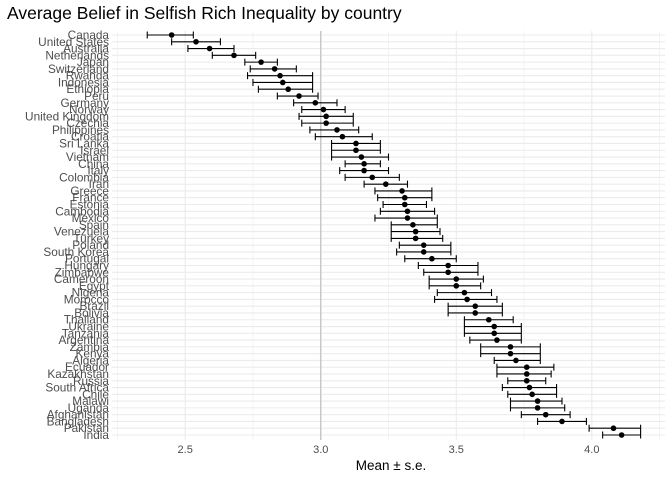  I want to click on country-label: Thailand, so click(86, 320).